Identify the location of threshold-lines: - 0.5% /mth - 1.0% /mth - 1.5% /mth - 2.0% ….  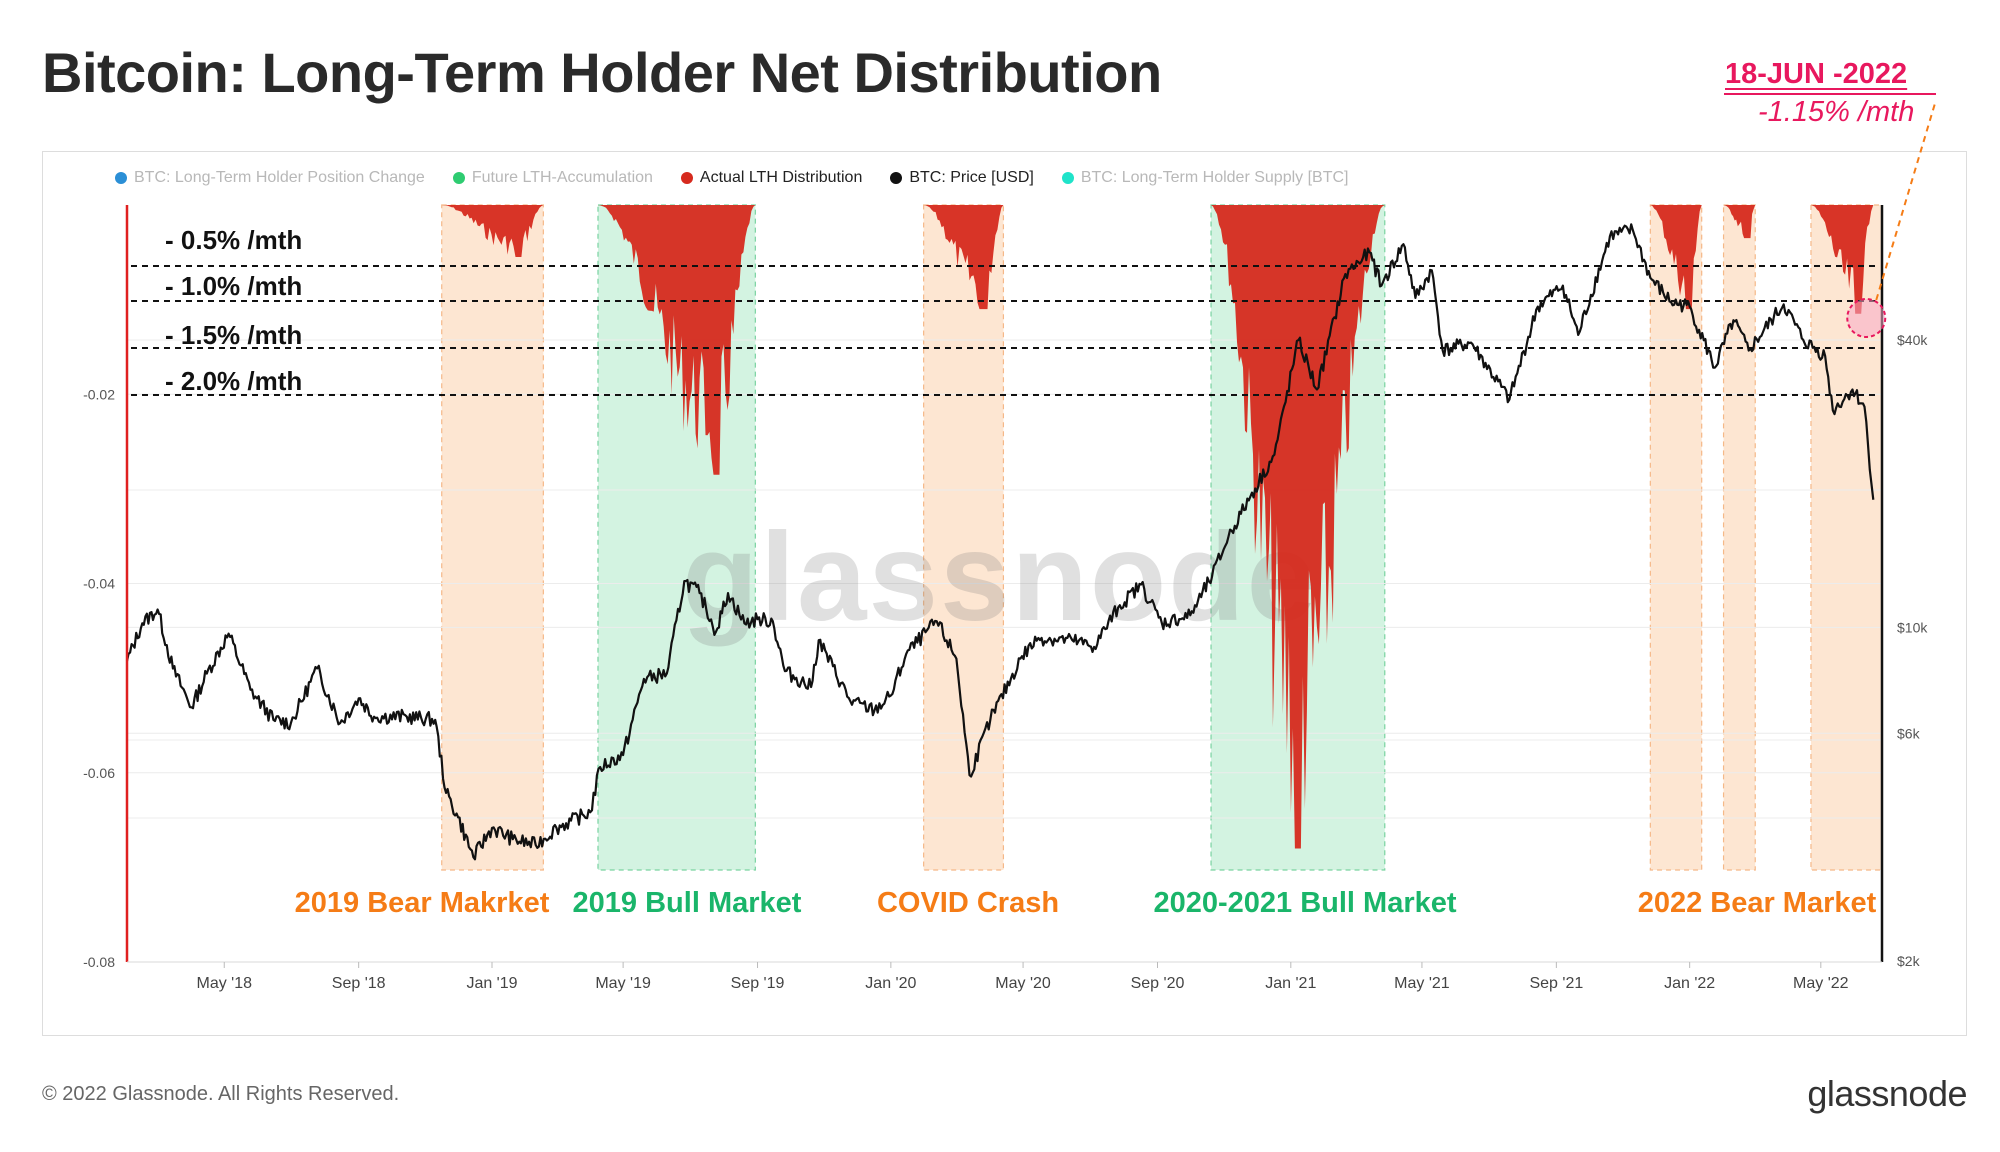
(1005, 310).